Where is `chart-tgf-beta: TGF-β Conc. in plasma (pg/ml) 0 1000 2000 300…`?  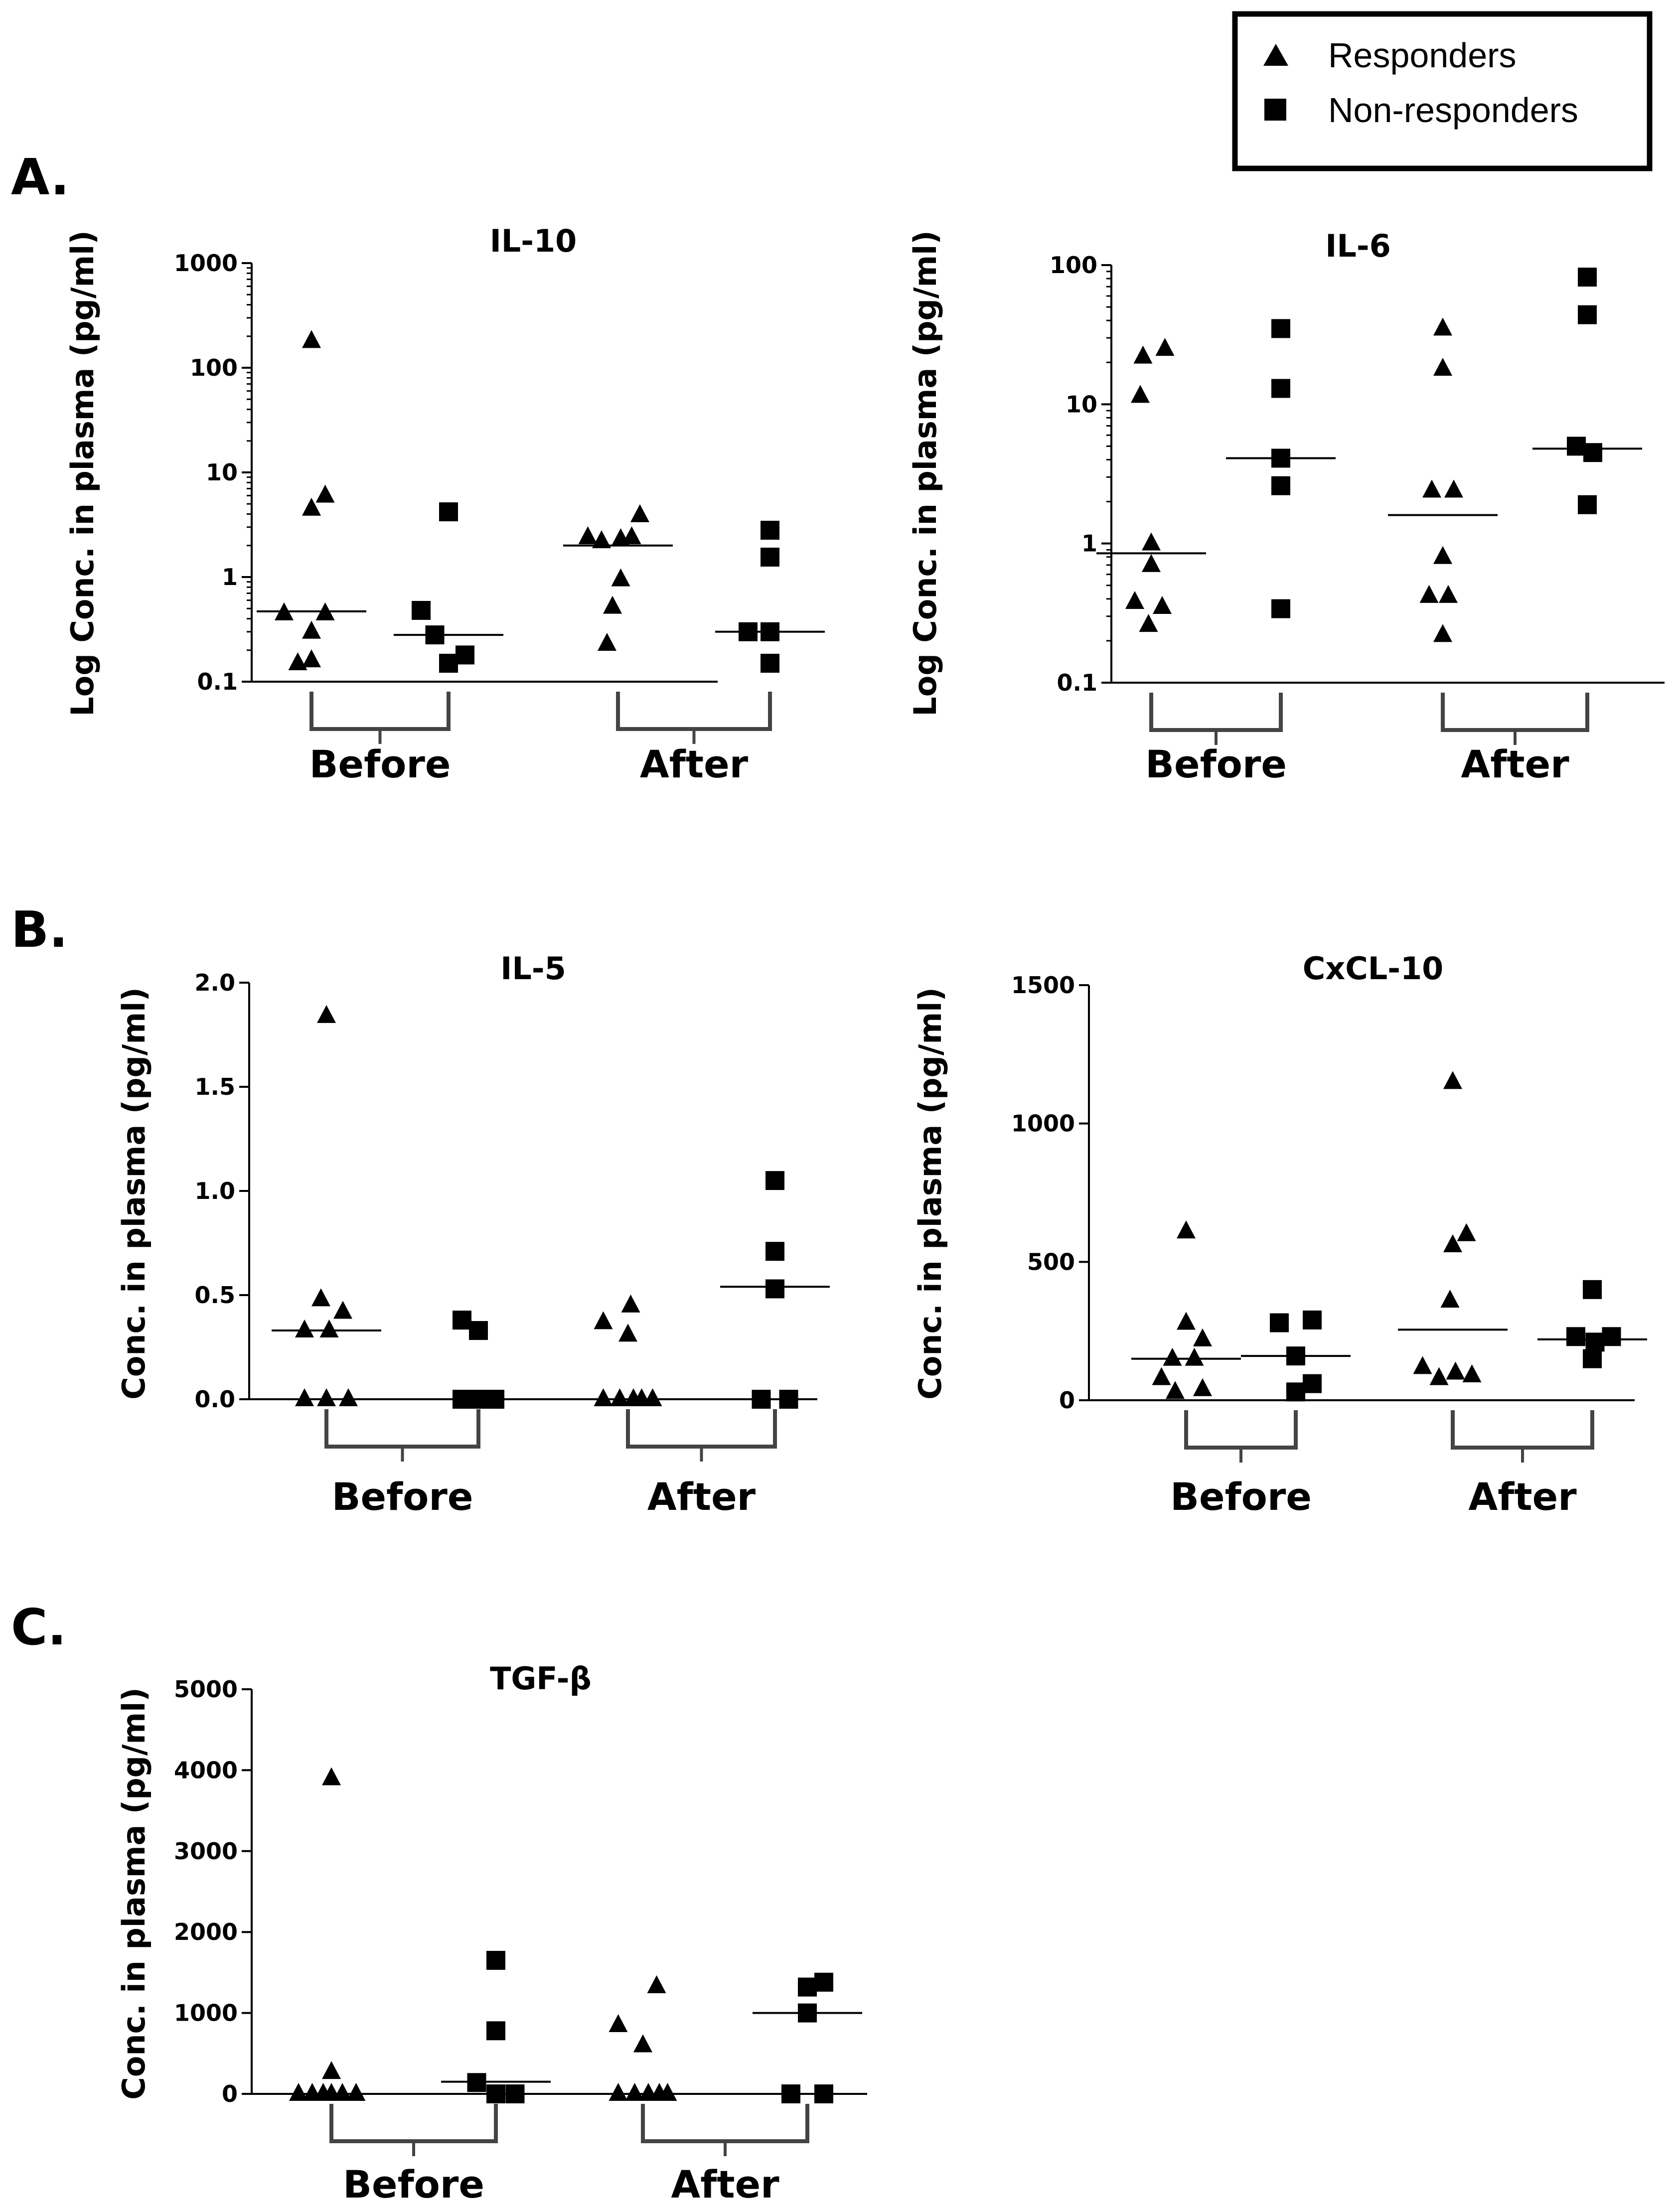 chart-tgf-beta: TGF-β Conc. in plasma (pg/ml) 0 1000 2000 300… is located at coordinates (492, 1933).